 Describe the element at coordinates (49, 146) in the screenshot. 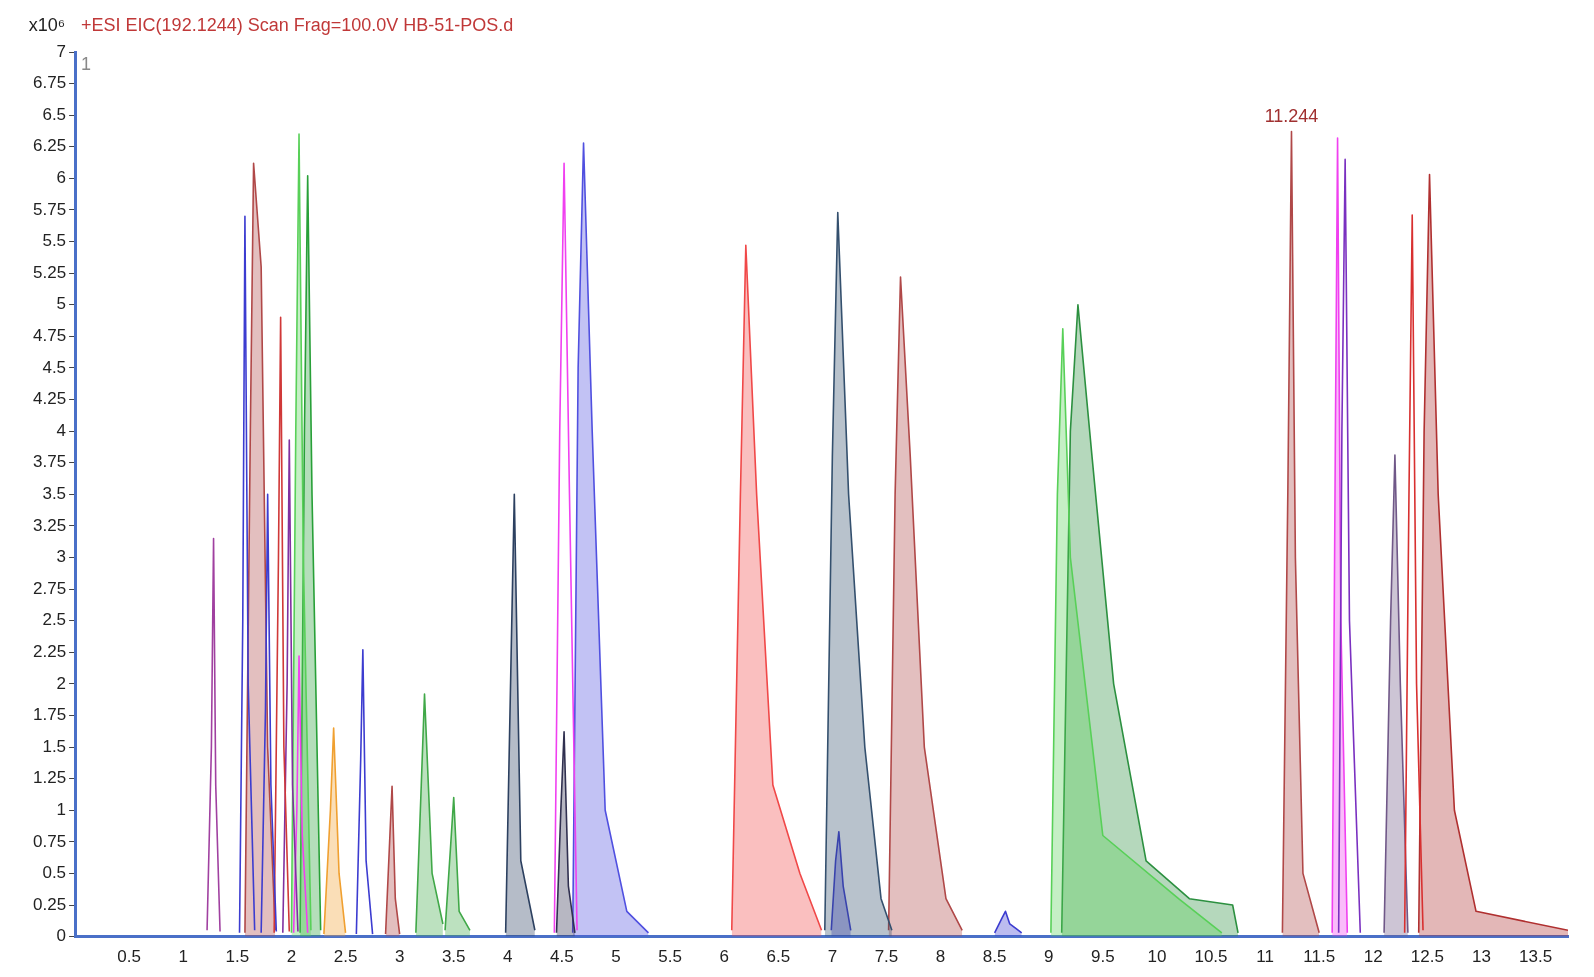

I see `y-tick-label: 6.25` at that location.